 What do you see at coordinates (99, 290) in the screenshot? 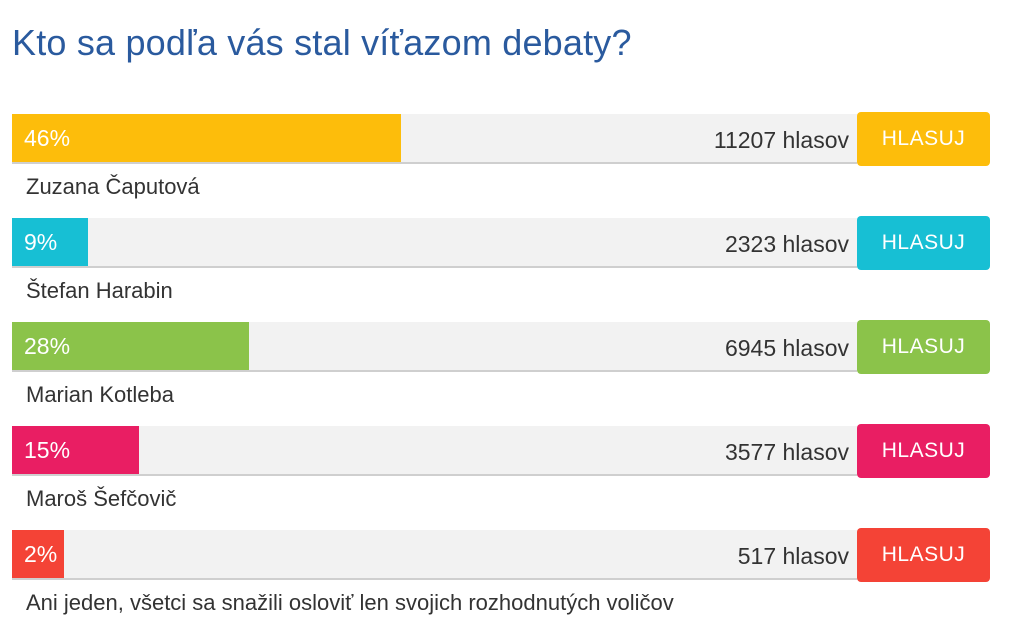
I see `option-label: Štefan Harabin` at bounding box center [99, 290].